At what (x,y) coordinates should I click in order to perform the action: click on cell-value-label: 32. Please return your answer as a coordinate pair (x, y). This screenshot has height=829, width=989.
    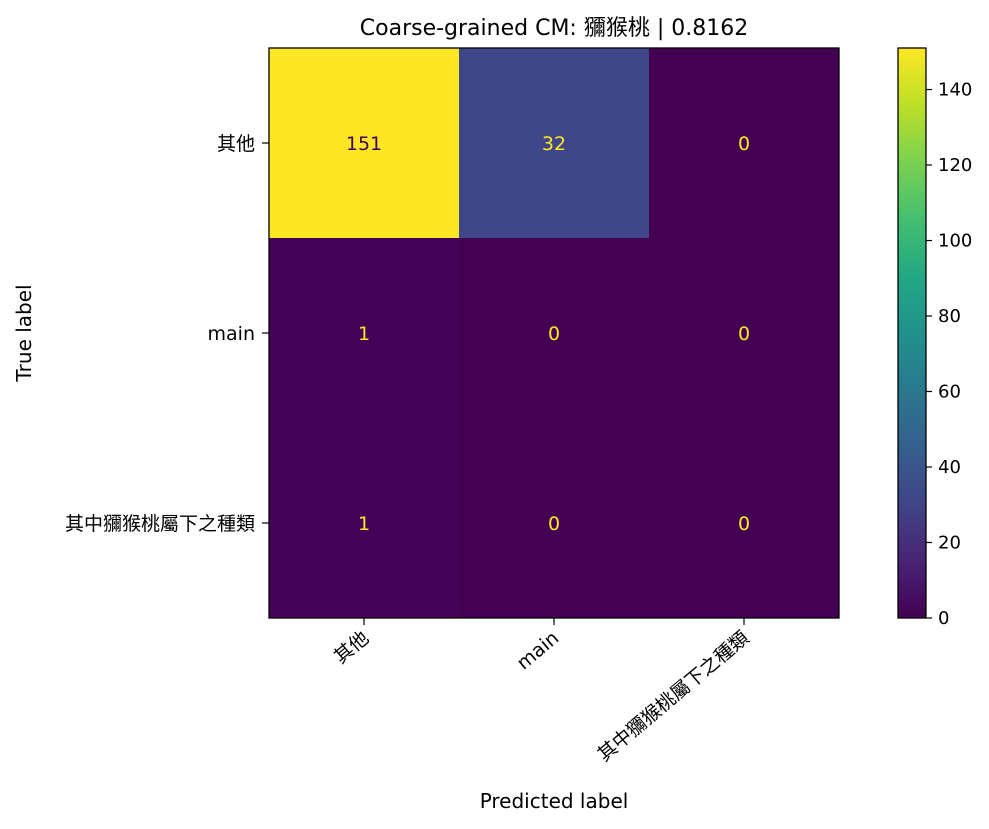
    Looking at the image, I should click on (554, 144).